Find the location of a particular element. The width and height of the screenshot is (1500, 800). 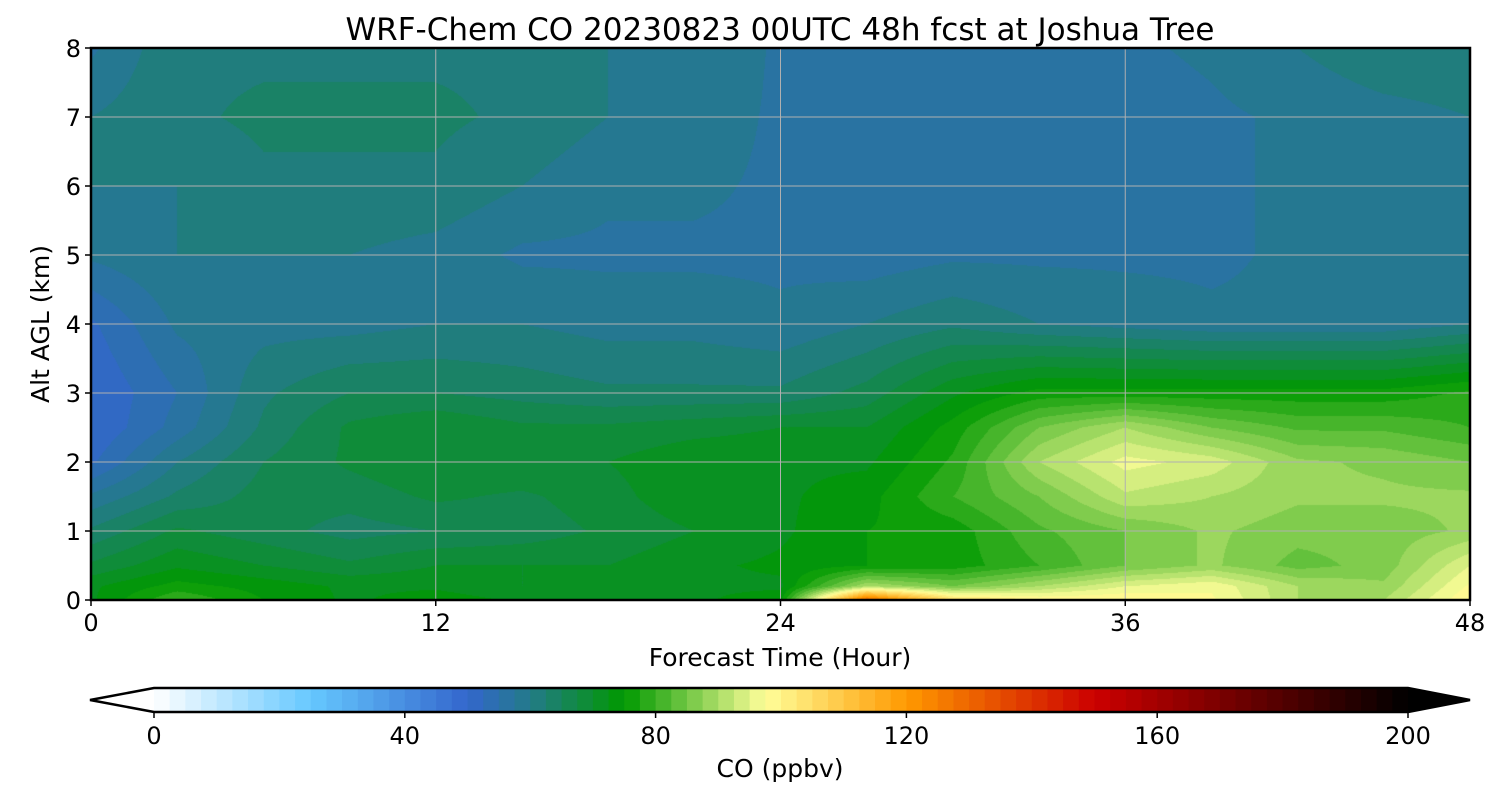

y-tick-label: 4 is located at coordinates (73, 325).